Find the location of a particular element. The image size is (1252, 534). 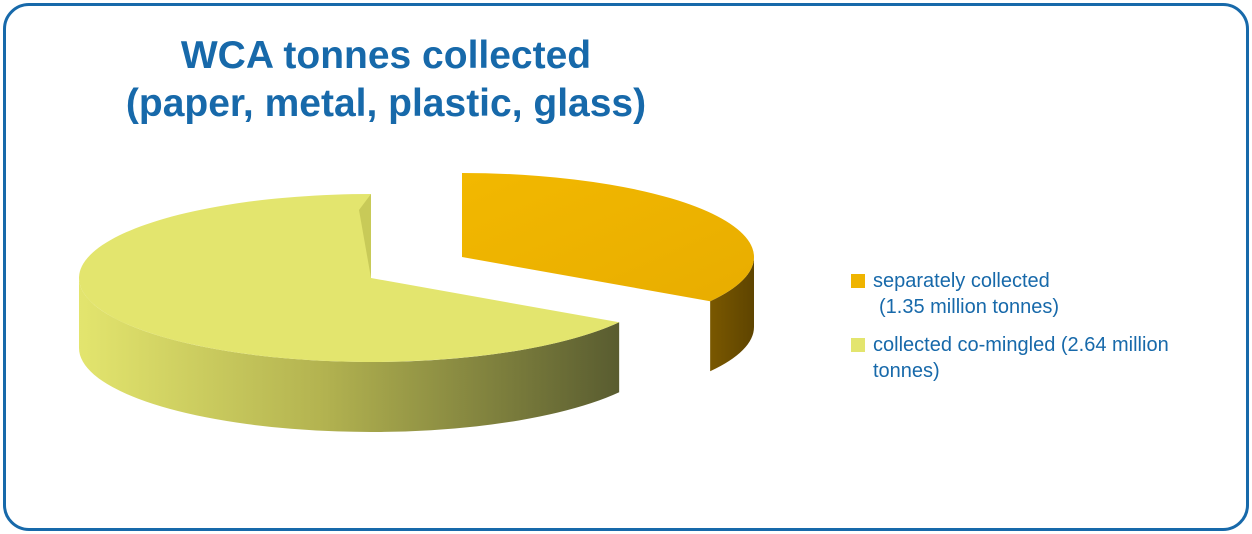

legend-label-separately-collected-line-1: separately collected is located at coordinates (961, 281).